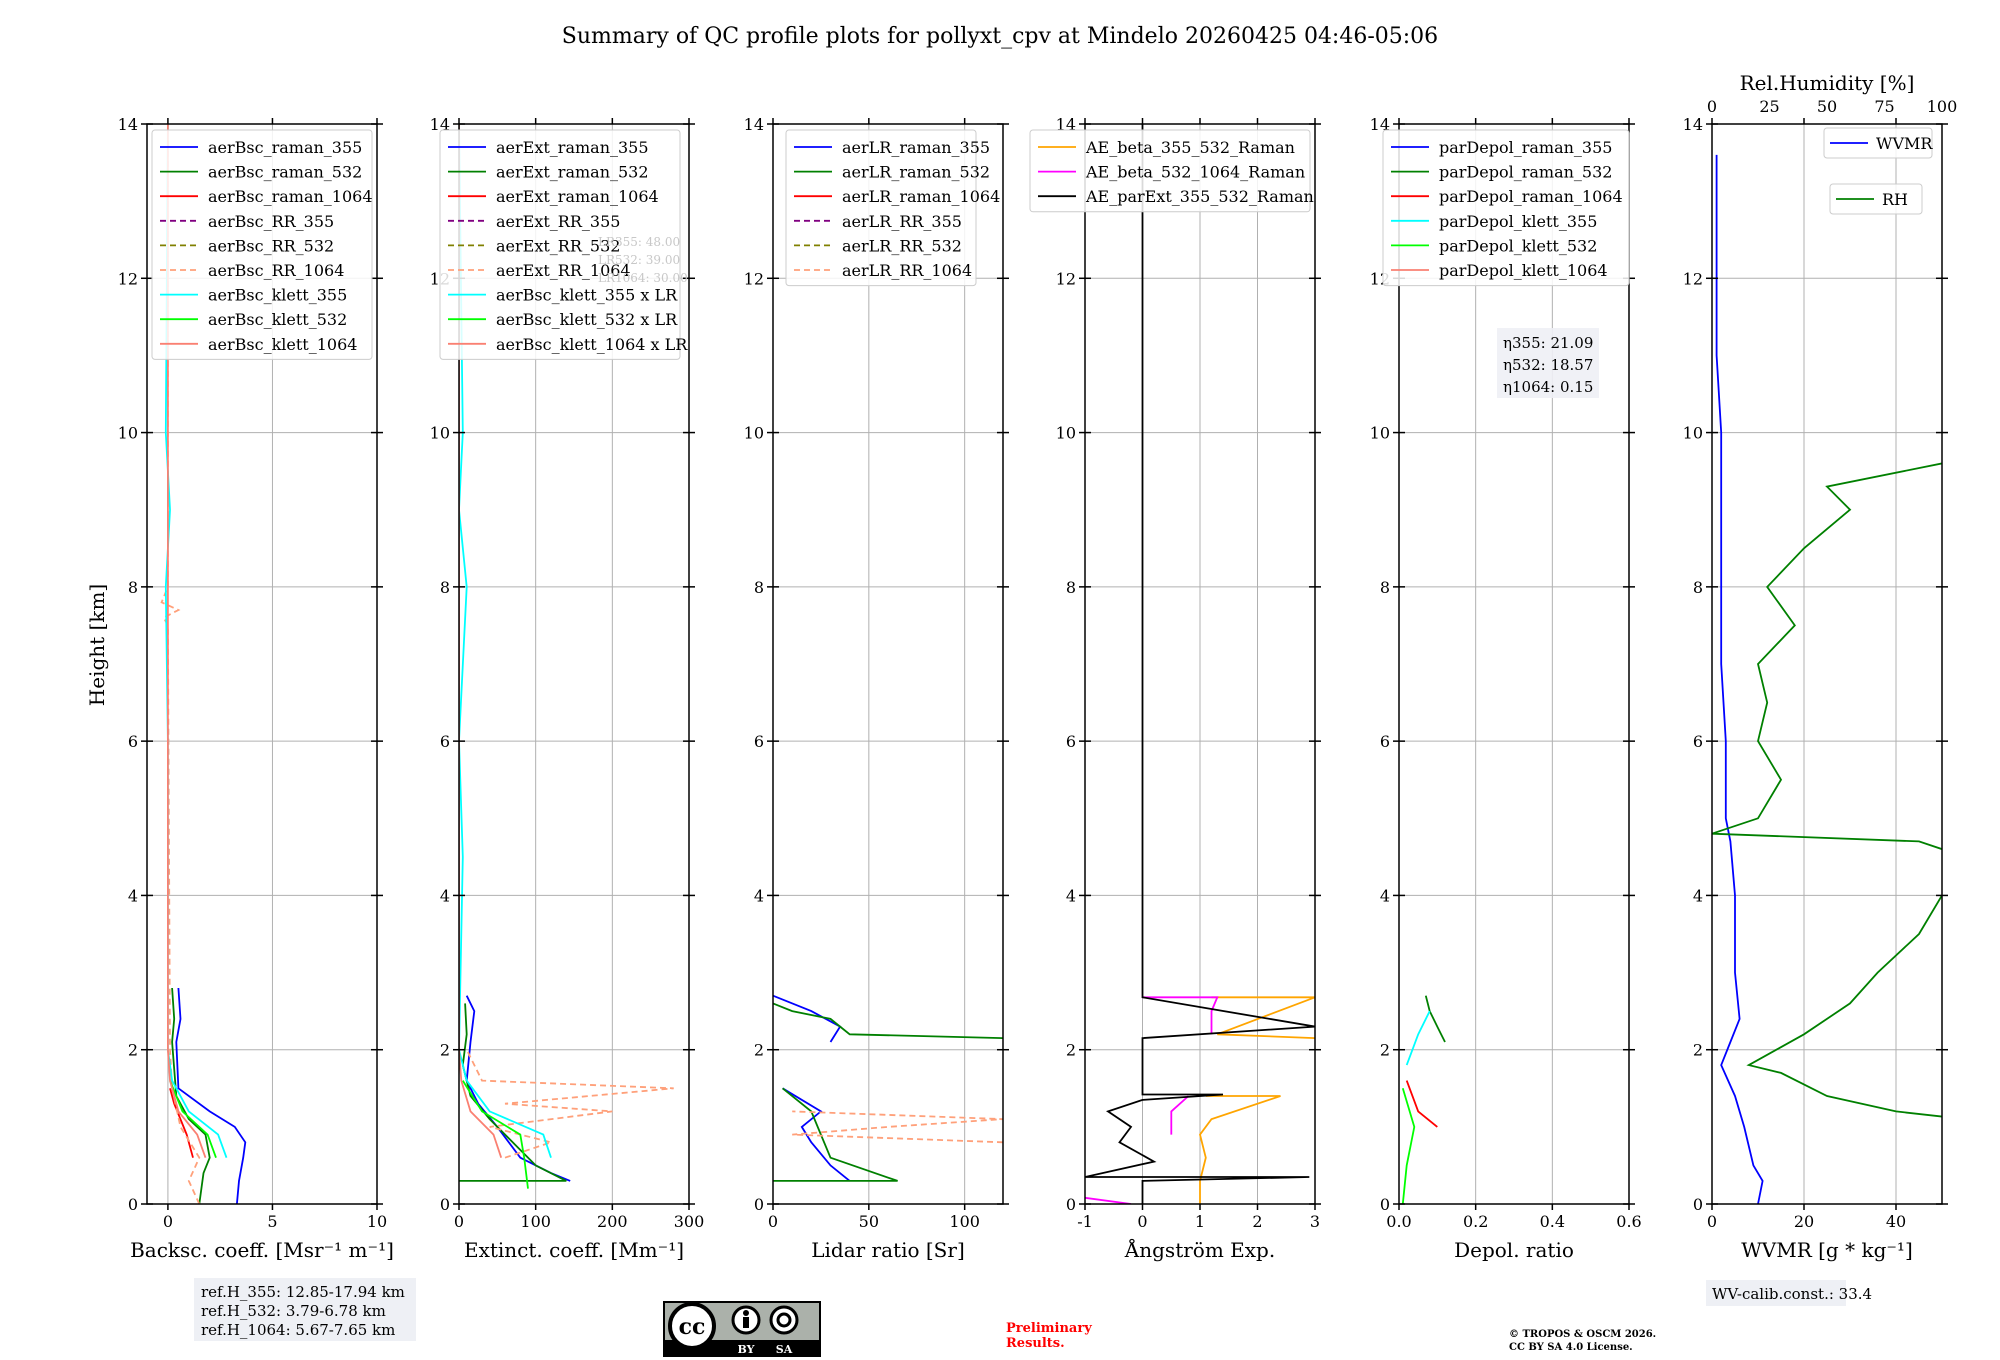 This screenshot has width=2000, height=1360. What do you see at coordinates (1827, 83) in the screenshot?
I see `top-x-axis-label: Rel.Humidity [%]` at bounding box center [1827, 83].